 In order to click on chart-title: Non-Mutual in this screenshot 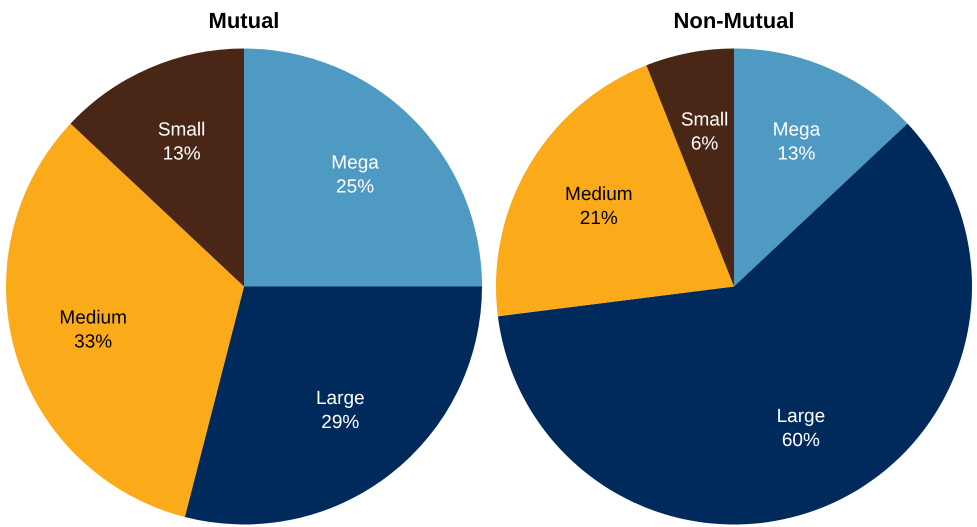, I will do `click(734, 21)`.